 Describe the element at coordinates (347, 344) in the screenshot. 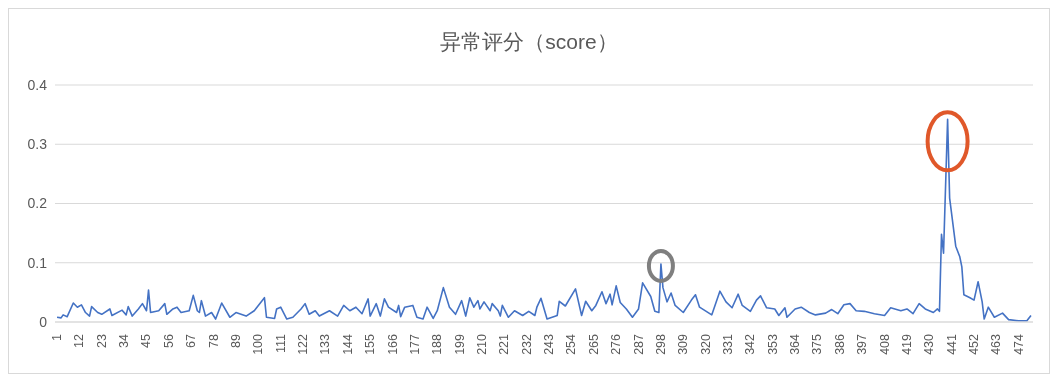

I see `x-tick-label: 144` at that location.